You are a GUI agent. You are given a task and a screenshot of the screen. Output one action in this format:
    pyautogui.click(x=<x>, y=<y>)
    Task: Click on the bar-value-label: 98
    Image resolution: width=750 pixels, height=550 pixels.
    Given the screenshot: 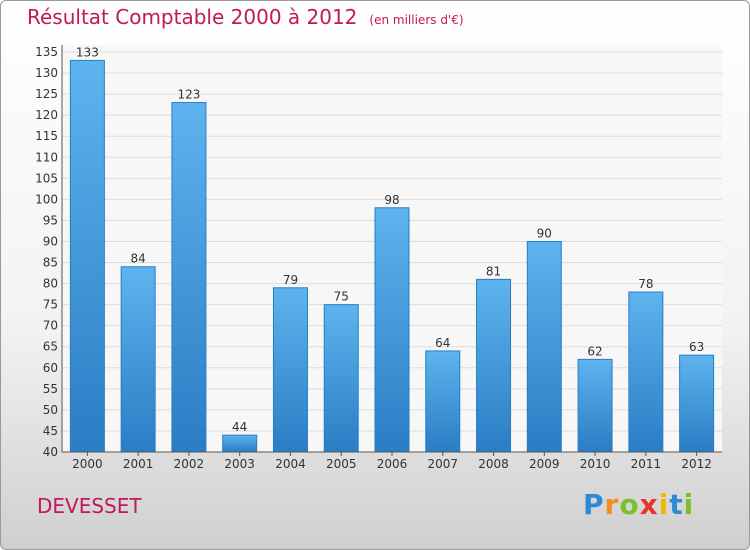 What is the action you would take?
    pyautogui.click(x=391, y=200)
    